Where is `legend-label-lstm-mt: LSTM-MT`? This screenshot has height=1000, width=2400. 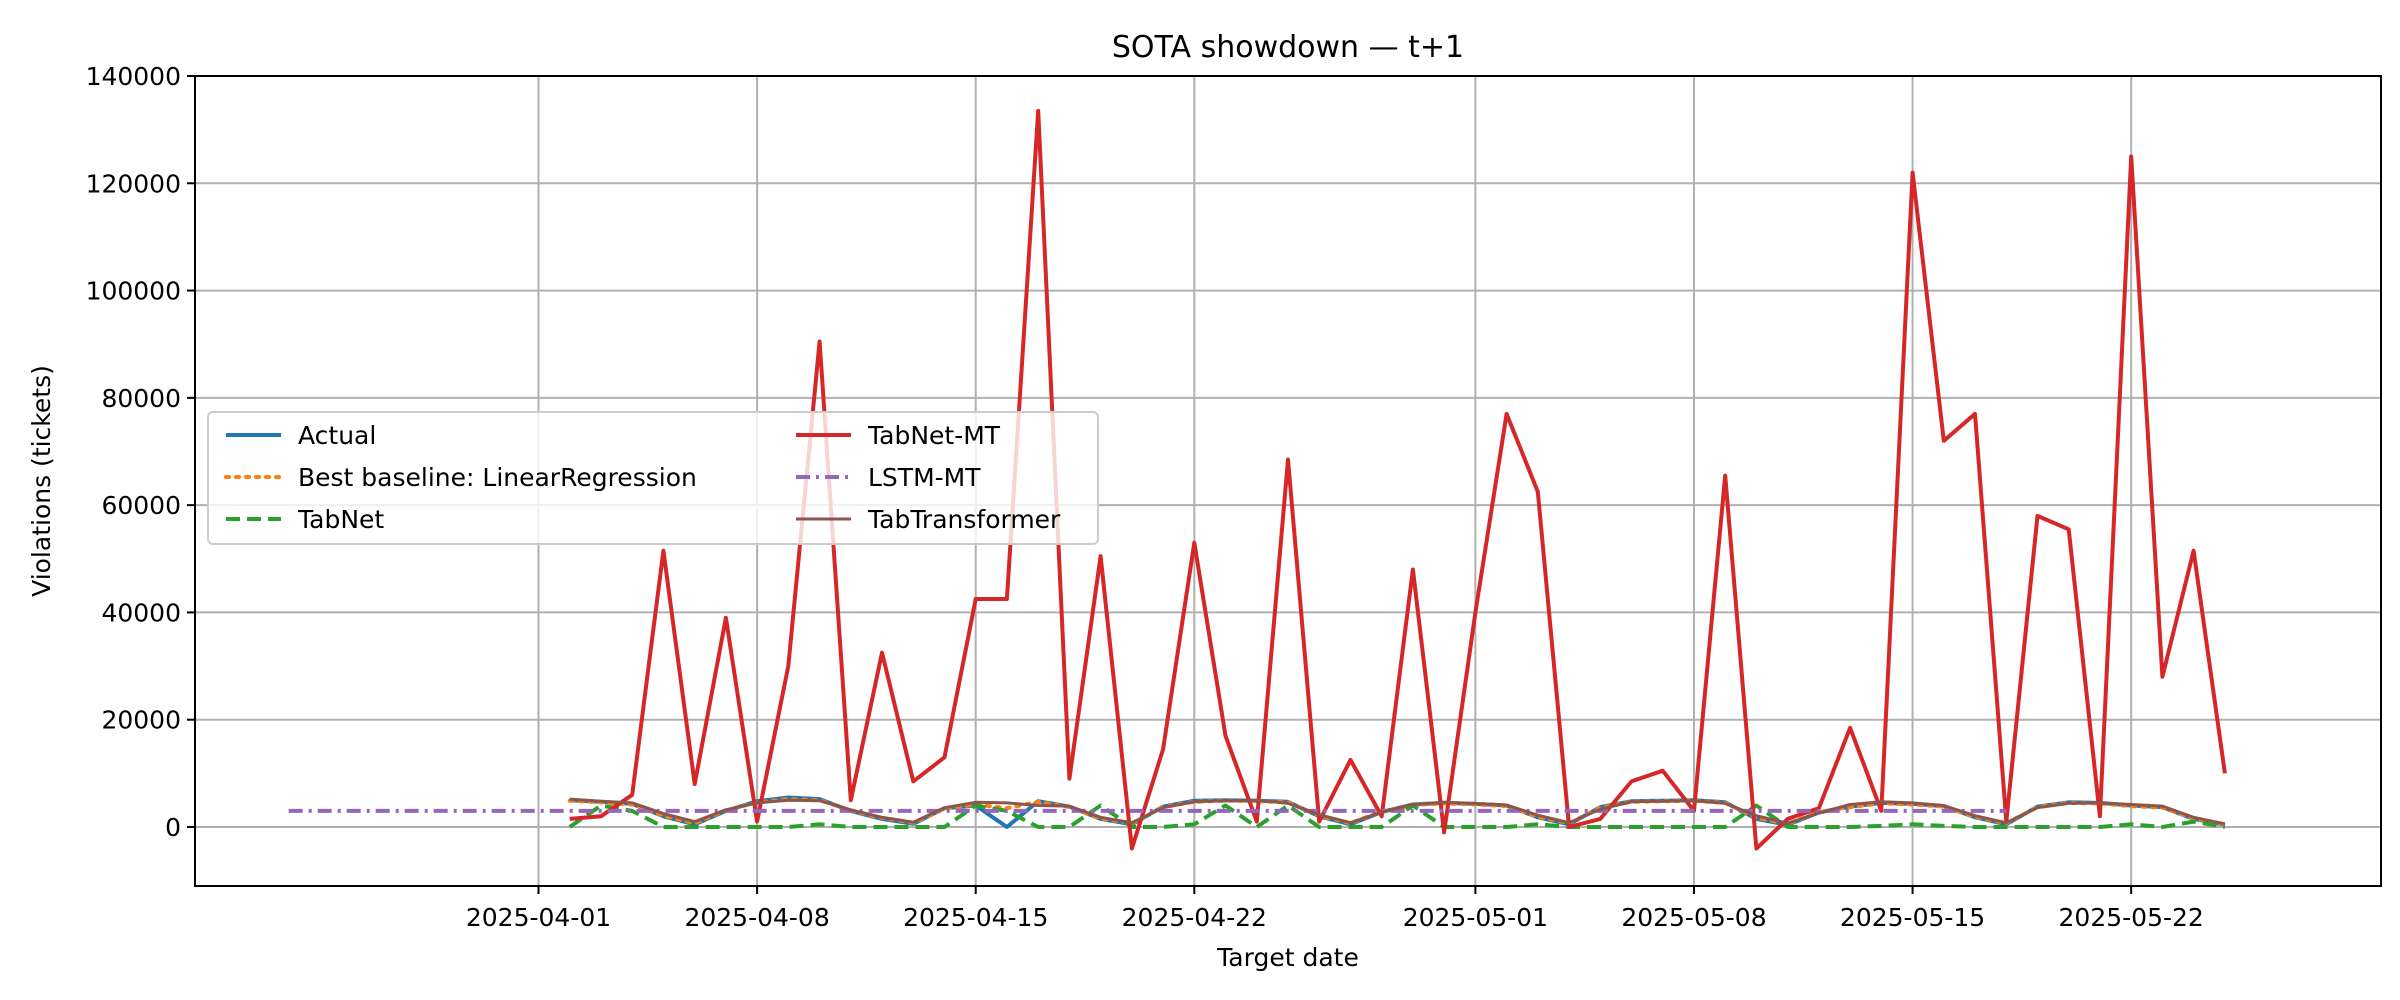 legend-label-lstm-mt: LSTM-MT is located at coordinates (924, 477).